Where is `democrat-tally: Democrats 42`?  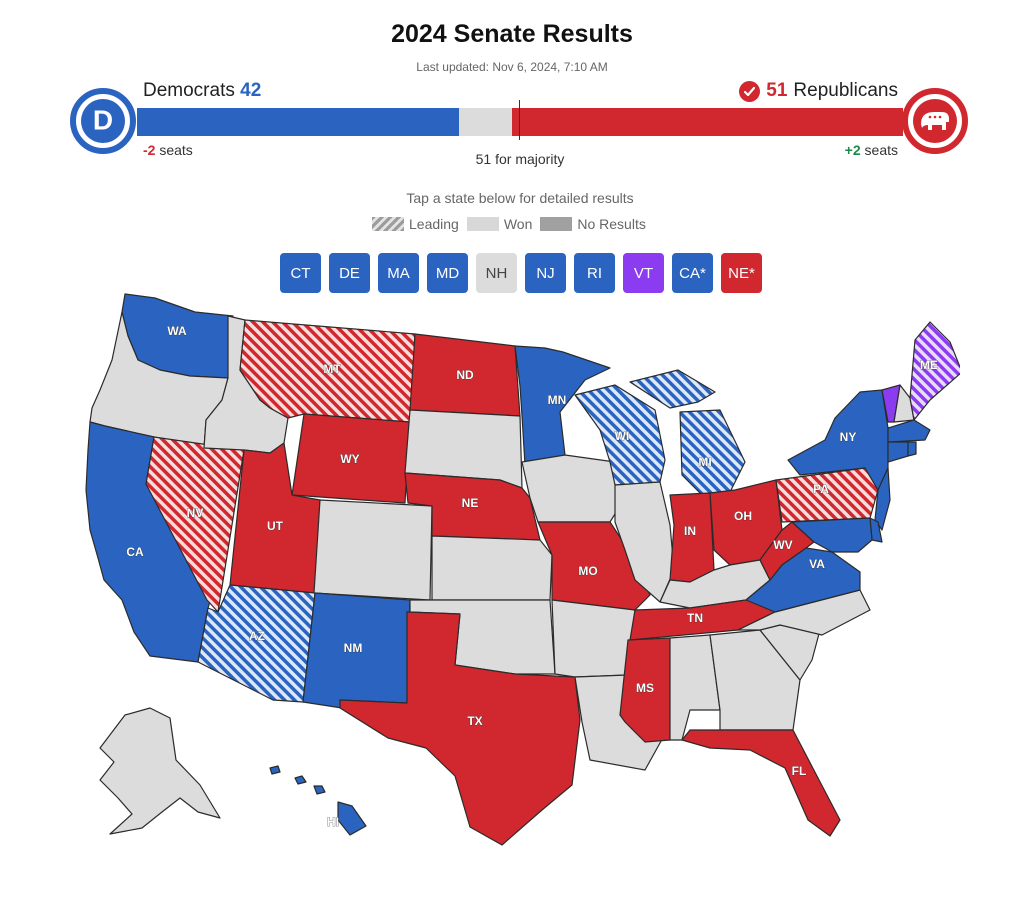 democrat-tally: Democrats 42 is located at coordinates (202, 91).